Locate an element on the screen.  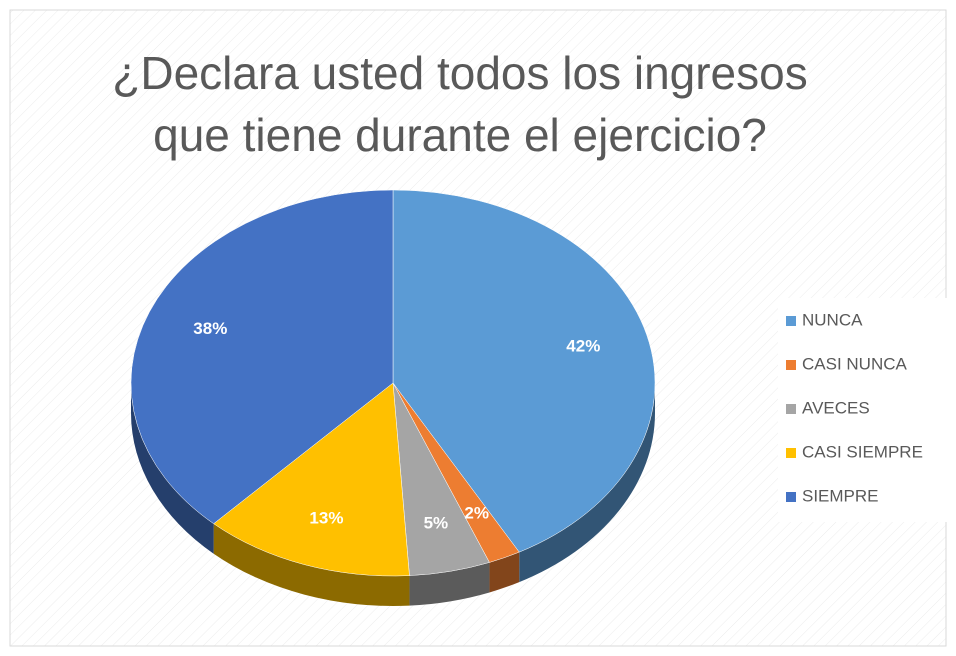
data-label: 42% is located at coordinates (583, 345).